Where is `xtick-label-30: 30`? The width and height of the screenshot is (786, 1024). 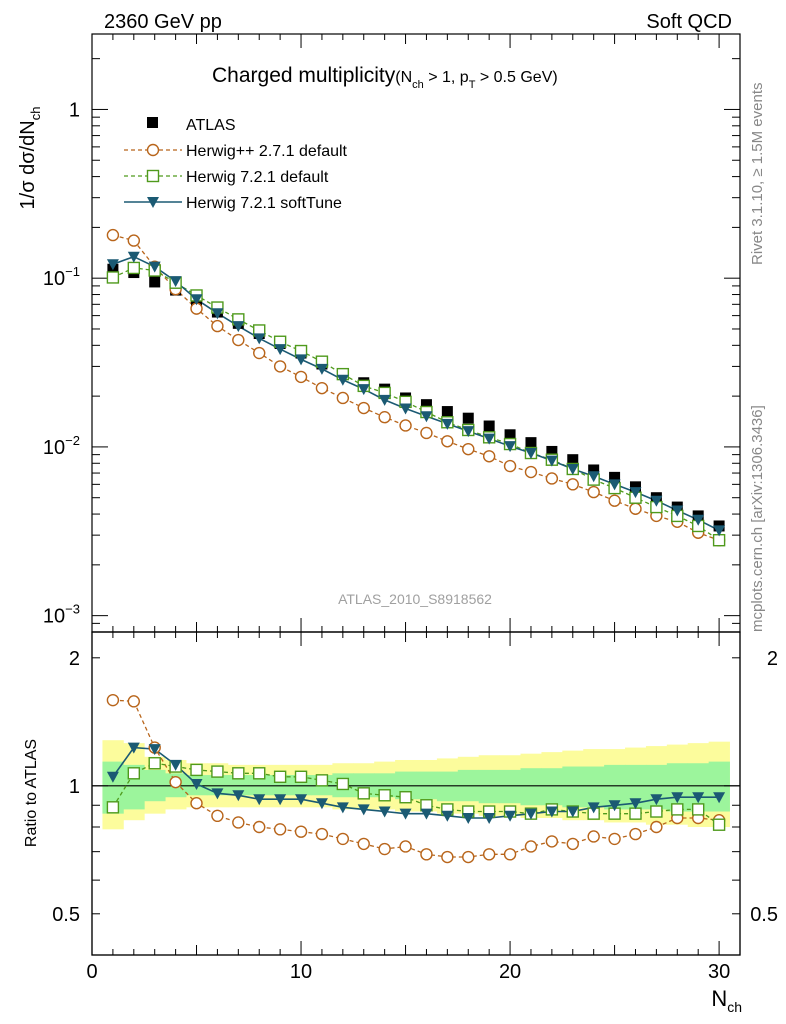
xtick-label-30: 30 is located at coordinates (719, 972).